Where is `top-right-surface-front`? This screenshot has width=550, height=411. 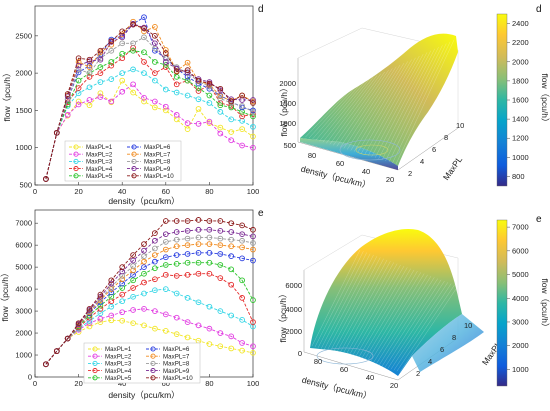 top-right-surface-front is located at coordinates (349, 154).